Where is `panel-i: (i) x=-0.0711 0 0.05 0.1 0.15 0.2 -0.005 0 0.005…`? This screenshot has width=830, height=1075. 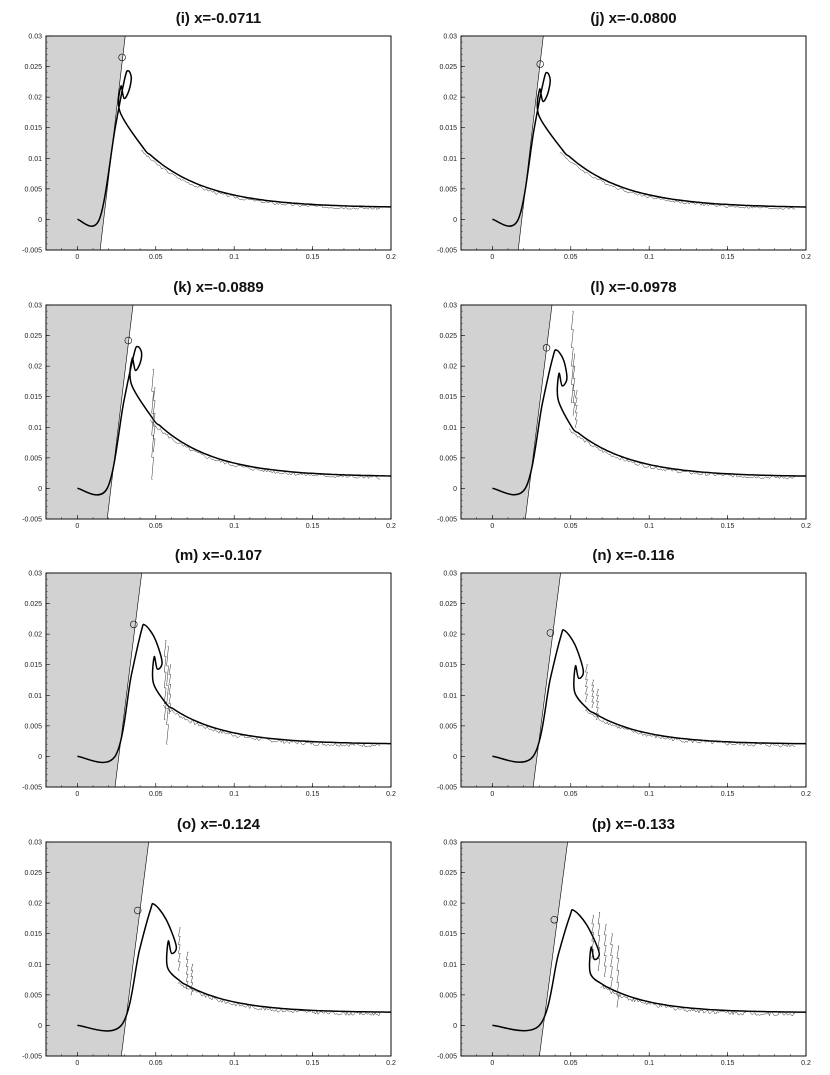 panel-i: (i) x=-0.0711 0 0.05 0.1 0.15 0.2 -0.005 0 0.005… is located at coordinates (209, 135).